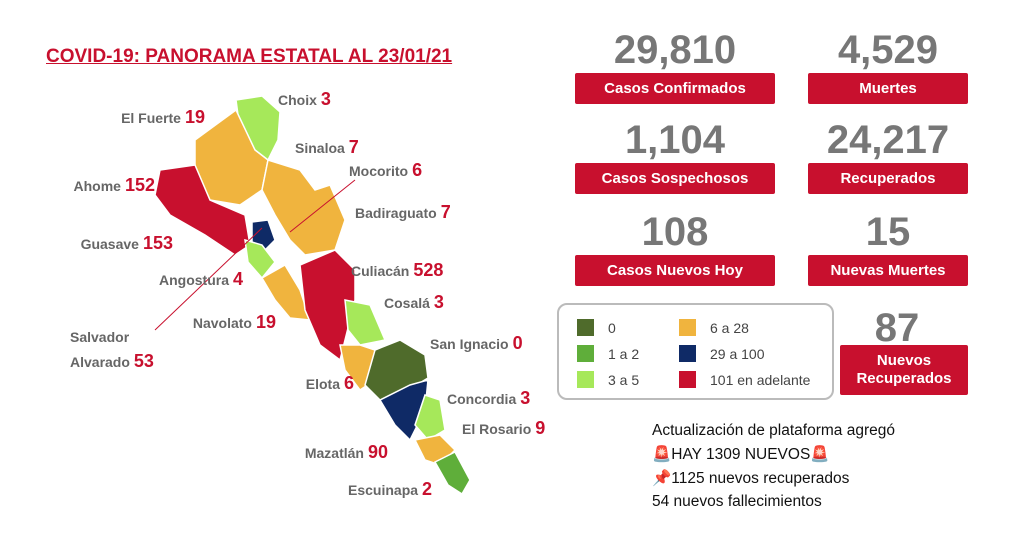 The height and width of the screenshot is (542, 1024). What do you see at coordinates (737, 501) in the screenshot?
I see `update-line: 54 nuevos fallecimientos` at bounding box center [737, 501].